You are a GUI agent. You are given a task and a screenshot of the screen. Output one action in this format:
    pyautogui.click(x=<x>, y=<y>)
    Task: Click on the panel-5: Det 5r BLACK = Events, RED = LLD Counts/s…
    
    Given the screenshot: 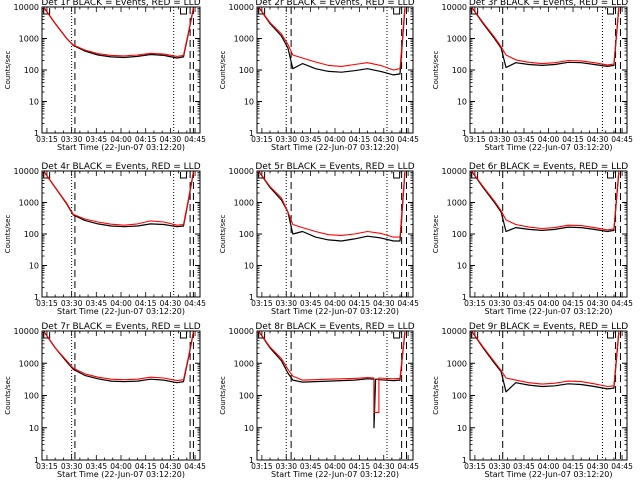 What is the action you would take?
    pyautogui.click(x=319, y=239)
    